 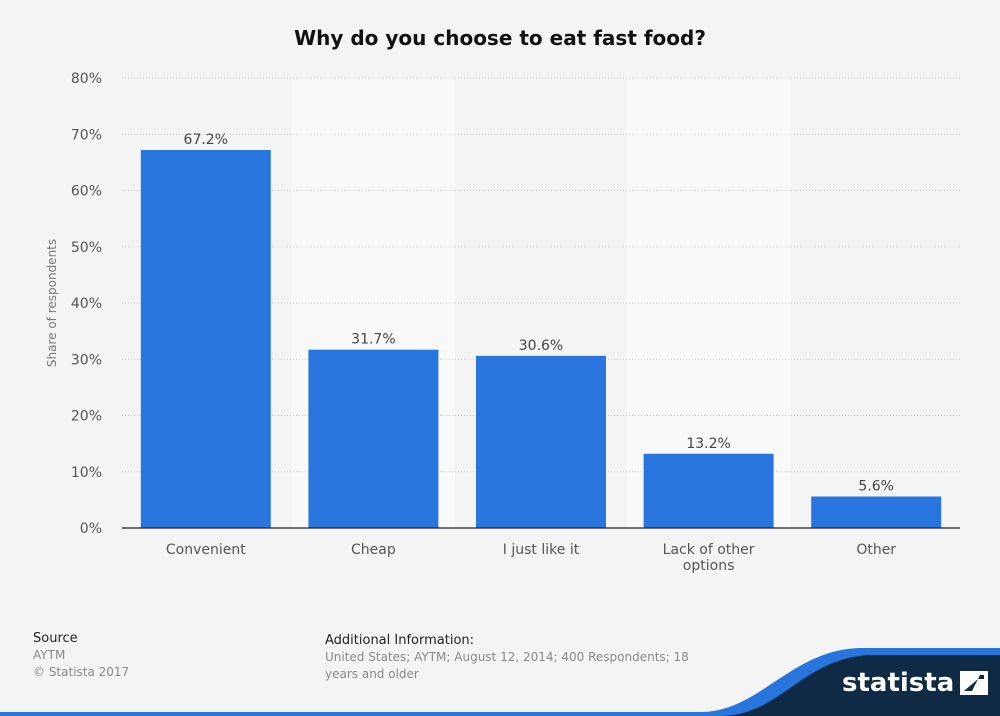 What do you see at coordinates (373, 550) in the screenshot?
I see `category-label: Cheap` at bounding box center [373, 550].